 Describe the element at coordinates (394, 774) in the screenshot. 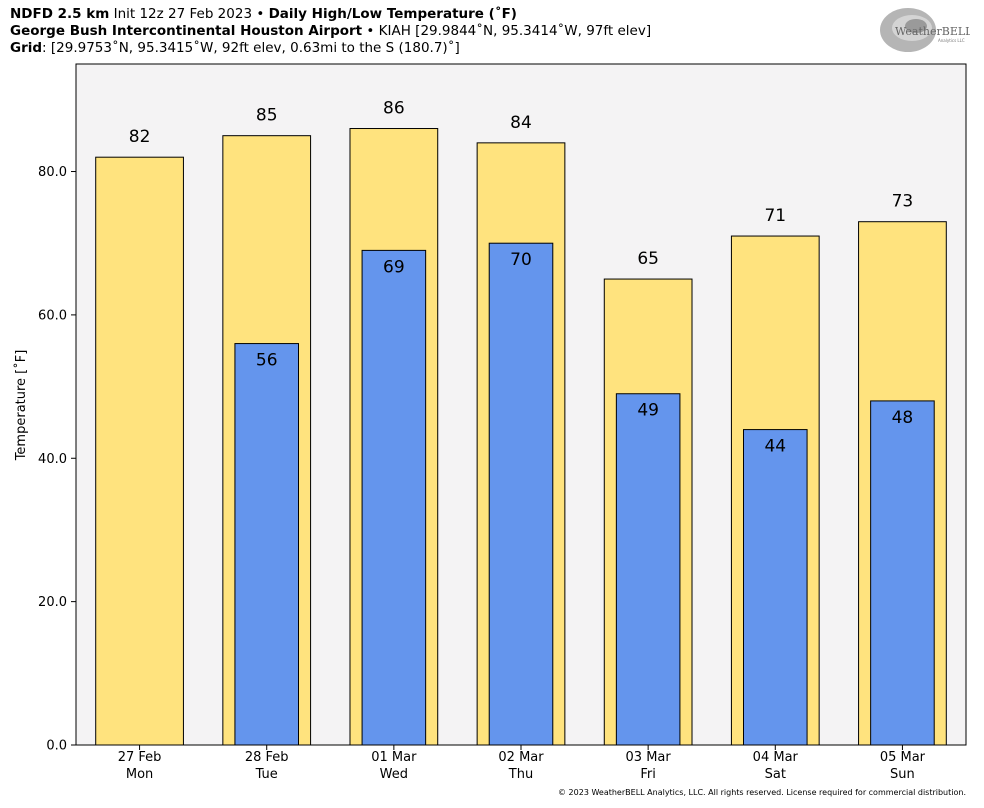

I see `x-tick-label-day: Wed` at that location.